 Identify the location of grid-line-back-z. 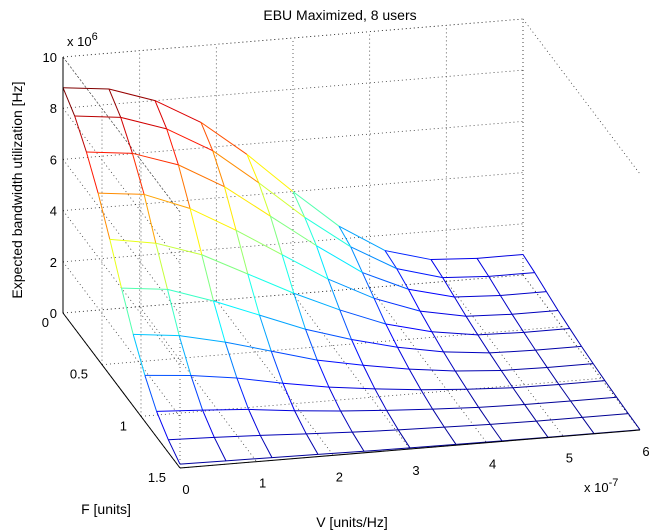
(293, 191).